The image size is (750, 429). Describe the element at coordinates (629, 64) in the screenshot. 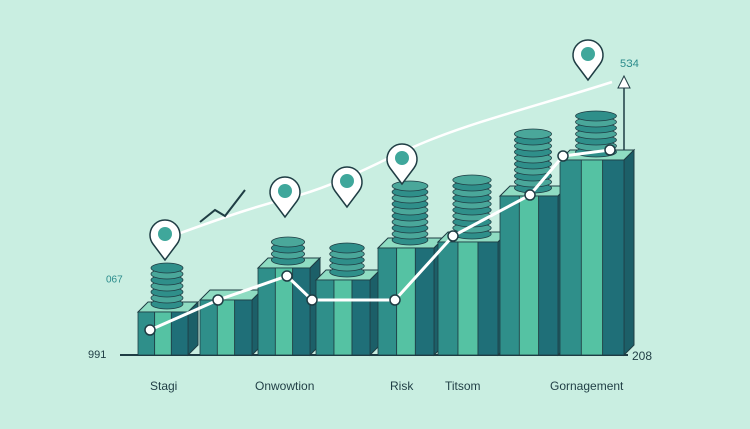

I see `axis-label: 5З4` at that location.